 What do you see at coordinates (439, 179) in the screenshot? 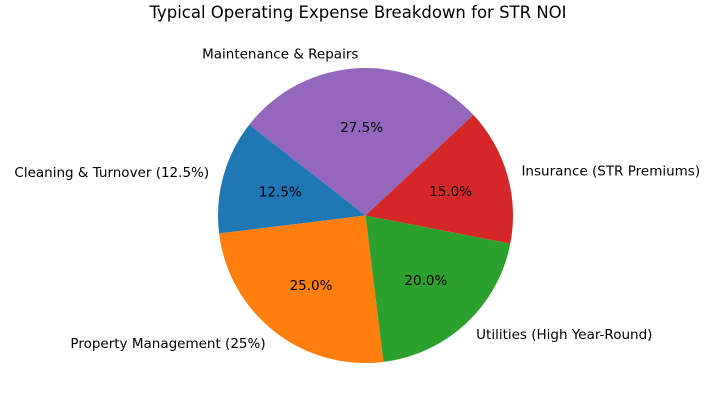
I see `pie-slice-insurance-str-premiums` at bounding box center [439, 179].